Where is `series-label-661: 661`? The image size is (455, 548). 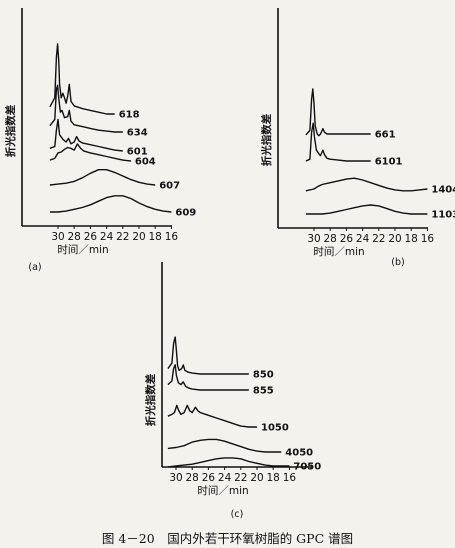 series-label-661: 661 is located at coordinates (385, 135).